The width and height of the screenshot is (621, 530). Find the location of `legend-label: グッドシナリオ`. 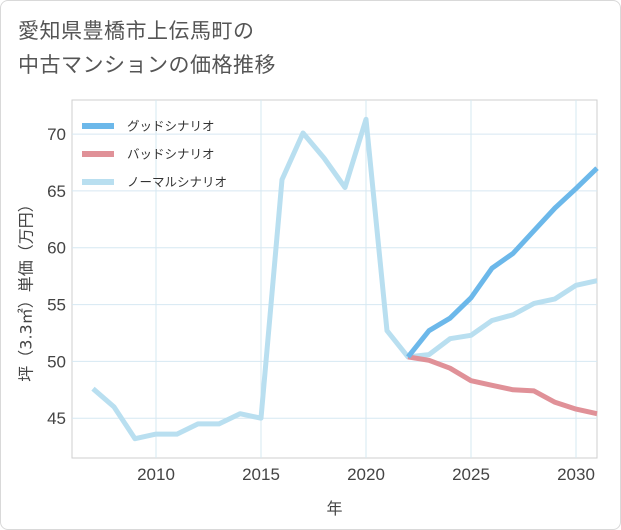

legend-label: グッドシナリオ is located at coordinates (171, 126).